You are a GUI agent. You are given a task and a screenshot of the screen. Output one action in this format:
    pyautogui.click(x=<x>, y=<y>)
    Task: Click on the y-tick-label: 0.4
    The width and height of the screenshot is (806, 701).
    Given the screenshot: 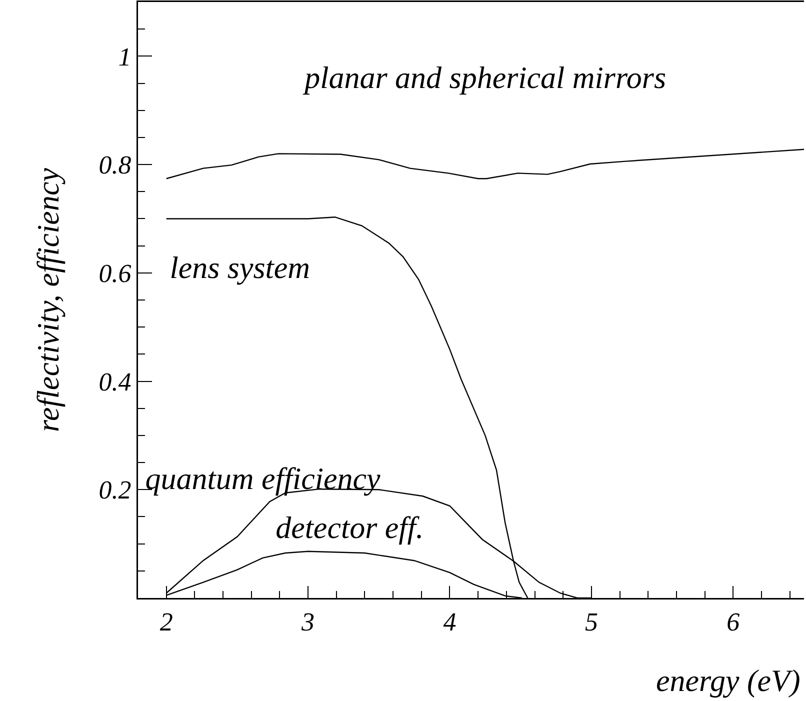 What is the action you would take?
    pyautogui.click(x=115, y=381)
    